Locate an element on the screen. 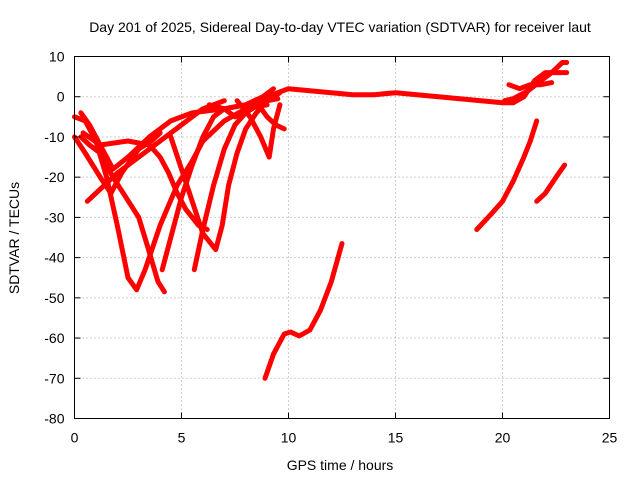 The image size is (640, 480). y-tick-label: -10 is located at coordinates (54, 137).